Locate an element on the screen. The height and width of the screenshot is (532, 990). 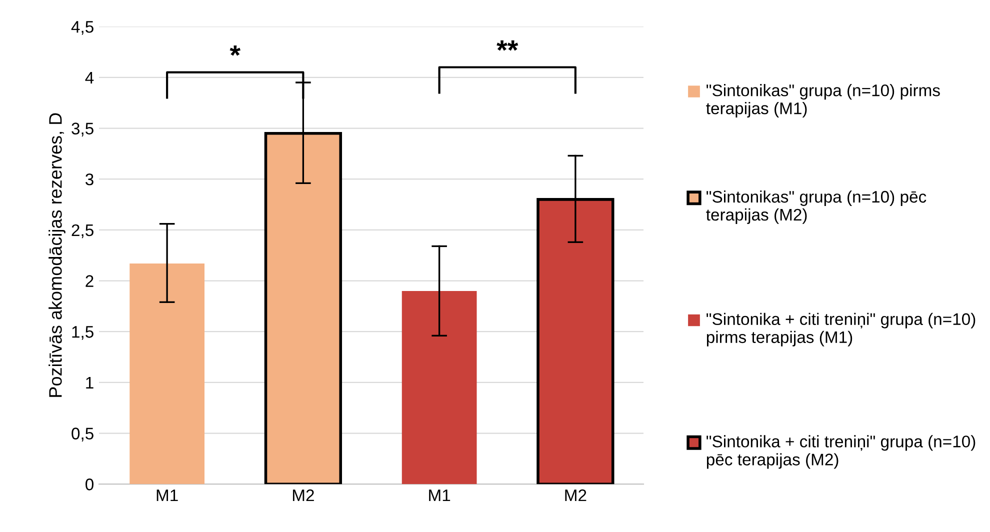
y-tick-label: 0,5 is located at coordinates (83, 435).